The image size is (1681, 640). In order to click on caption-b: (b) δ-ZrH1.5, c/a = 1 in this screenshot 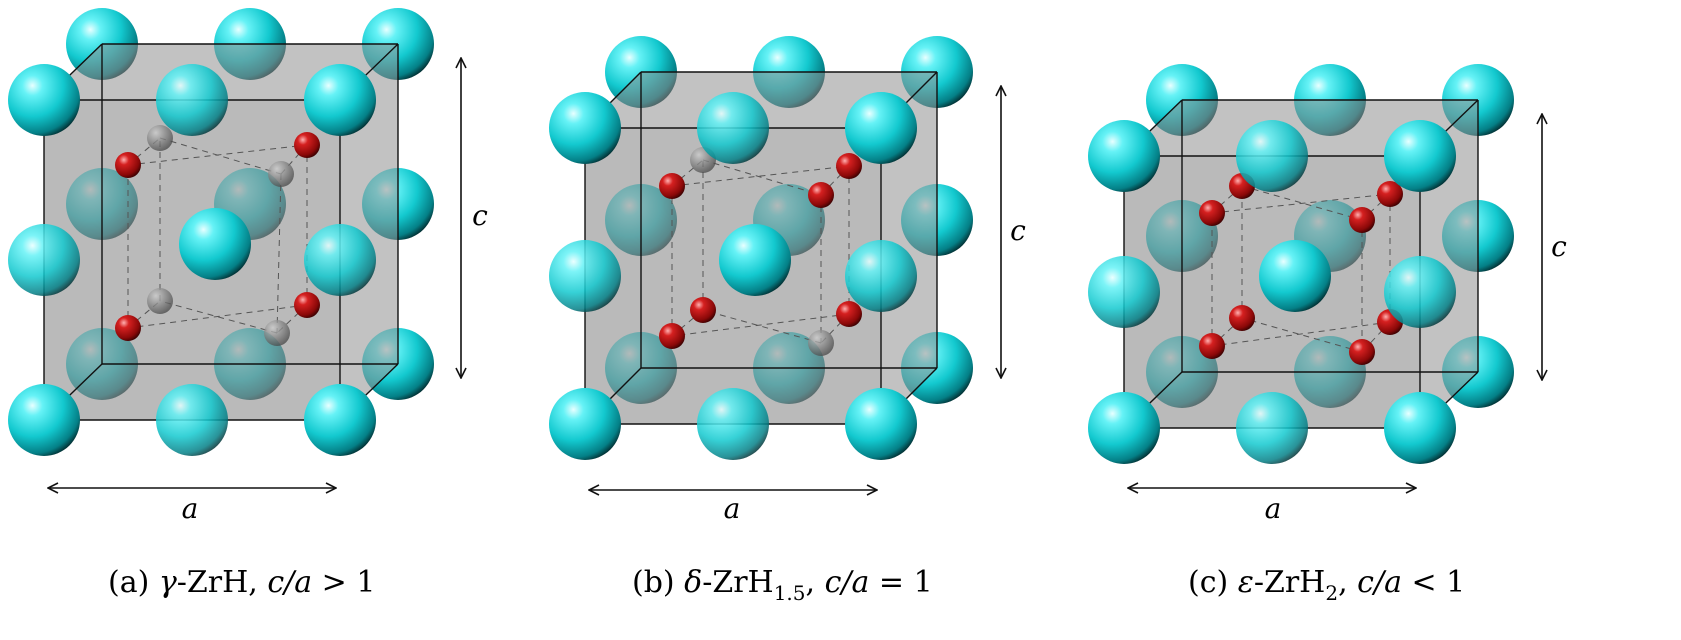, I will do `click(782, 585)`.